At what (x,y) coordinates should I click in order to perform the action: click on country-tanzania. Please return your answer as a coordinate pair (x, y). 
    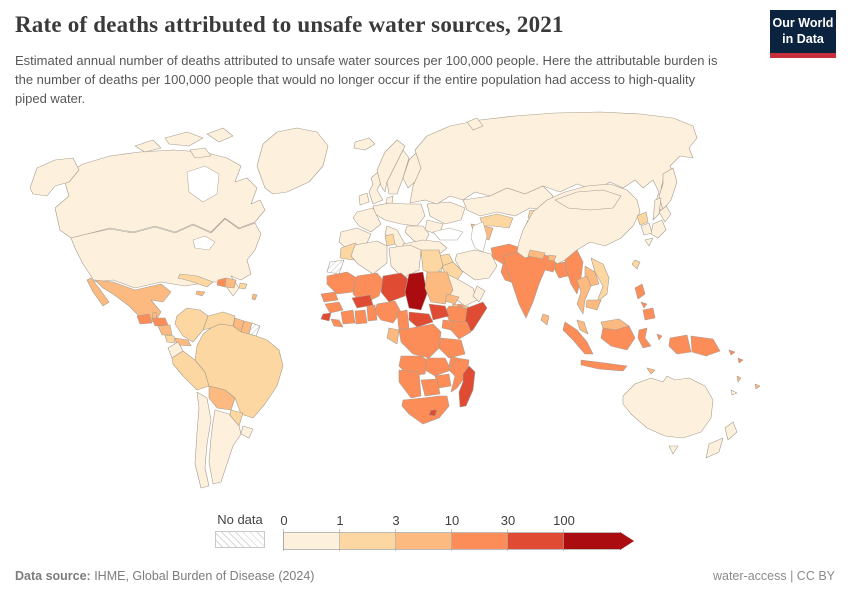
    Looking at the image, I should click on (452, 348).